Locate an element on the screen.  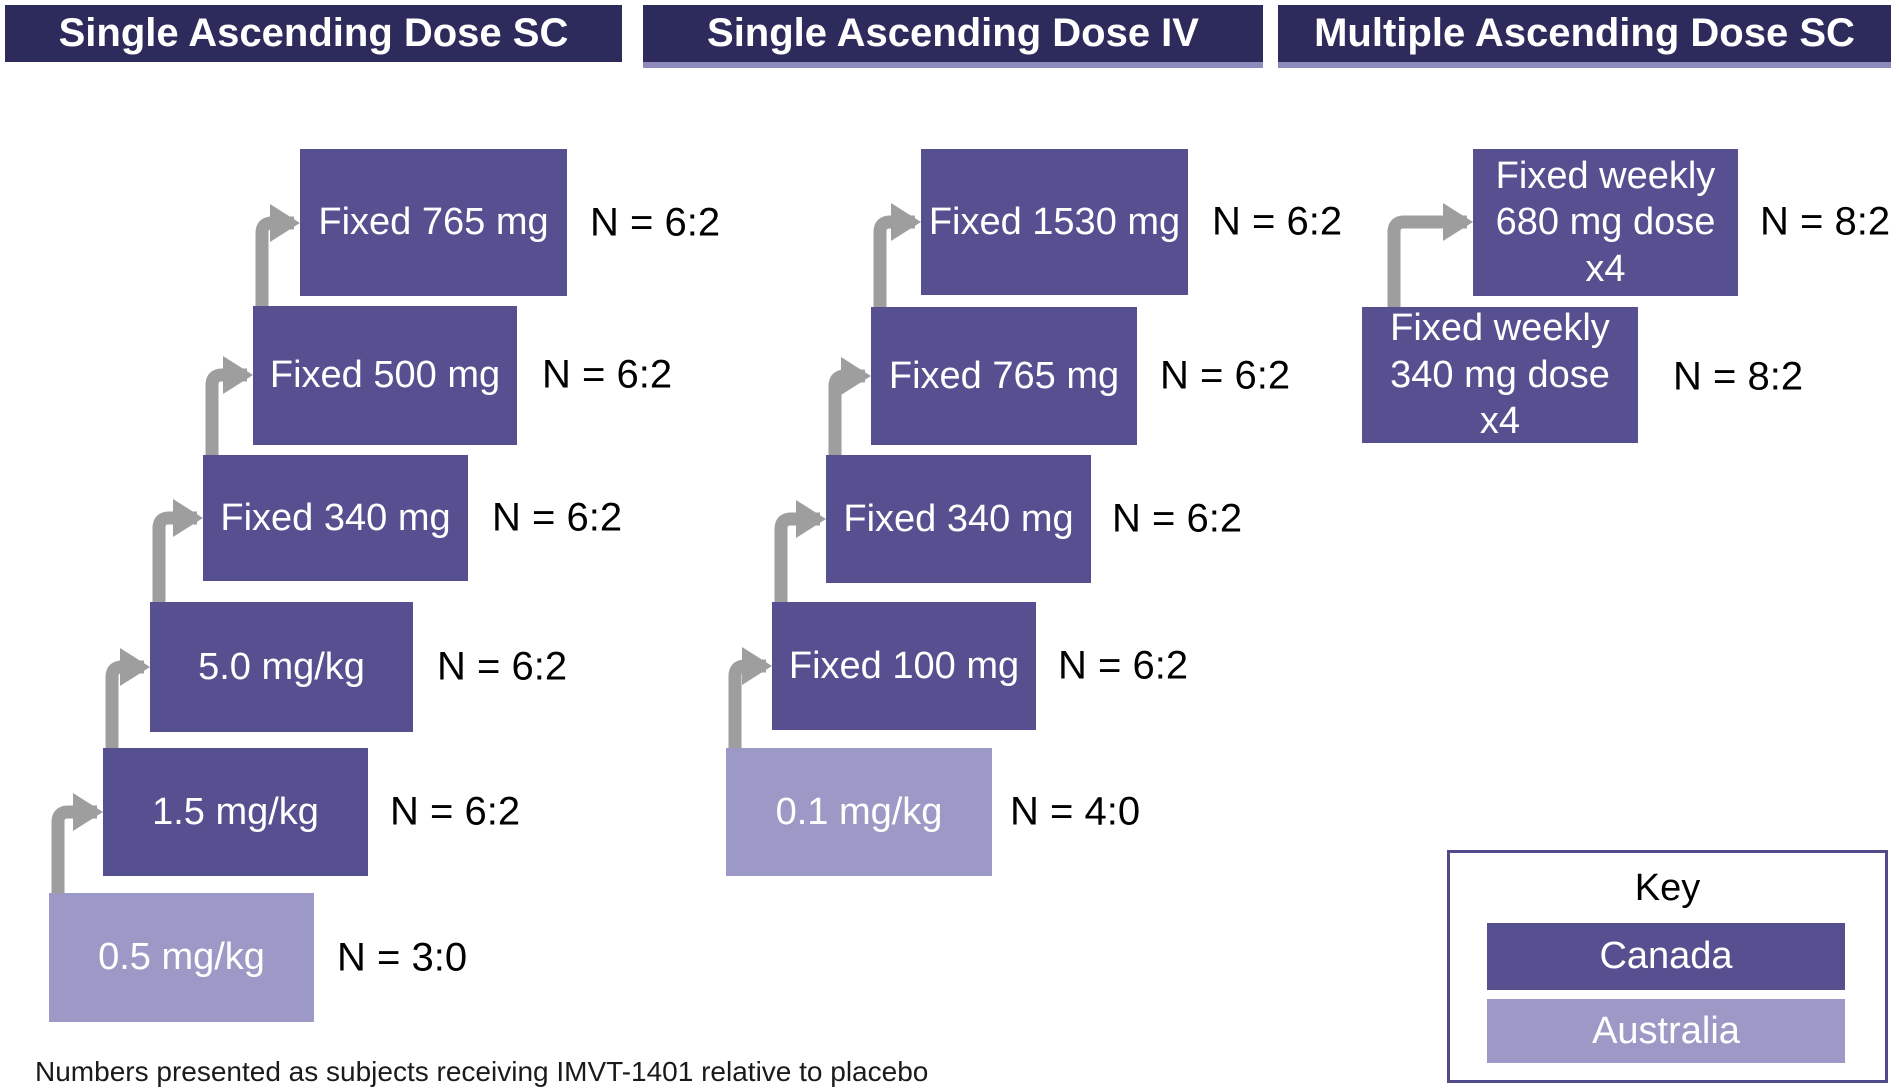
key-legend: Key Canada Australia is located at coordinates (1667, 966).